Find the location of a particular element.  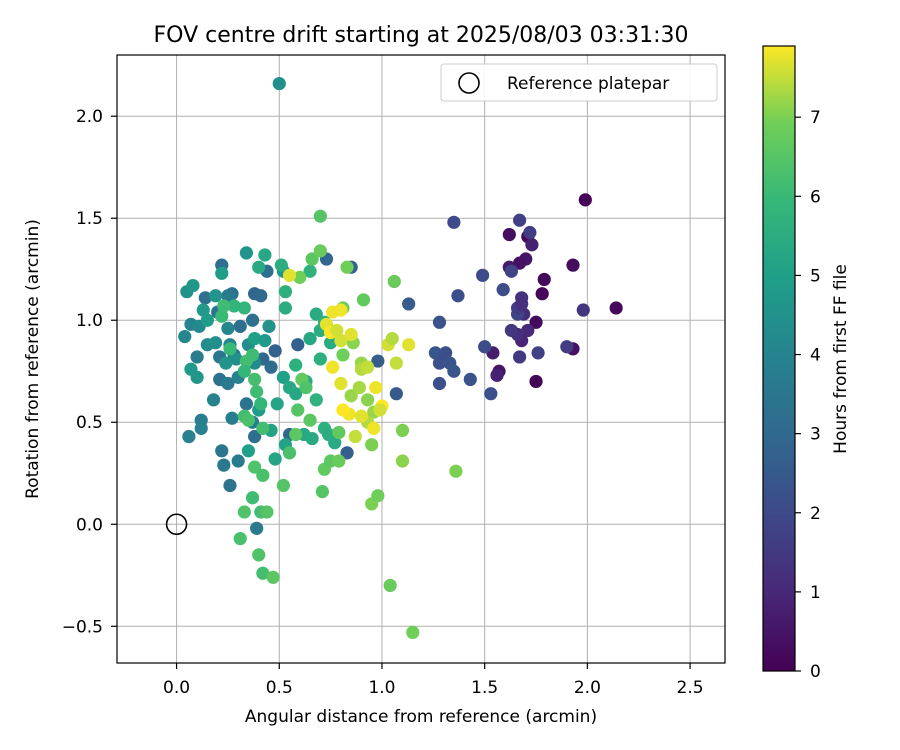

y-tick-label: −0.5 is located at coordinates (82, 627).